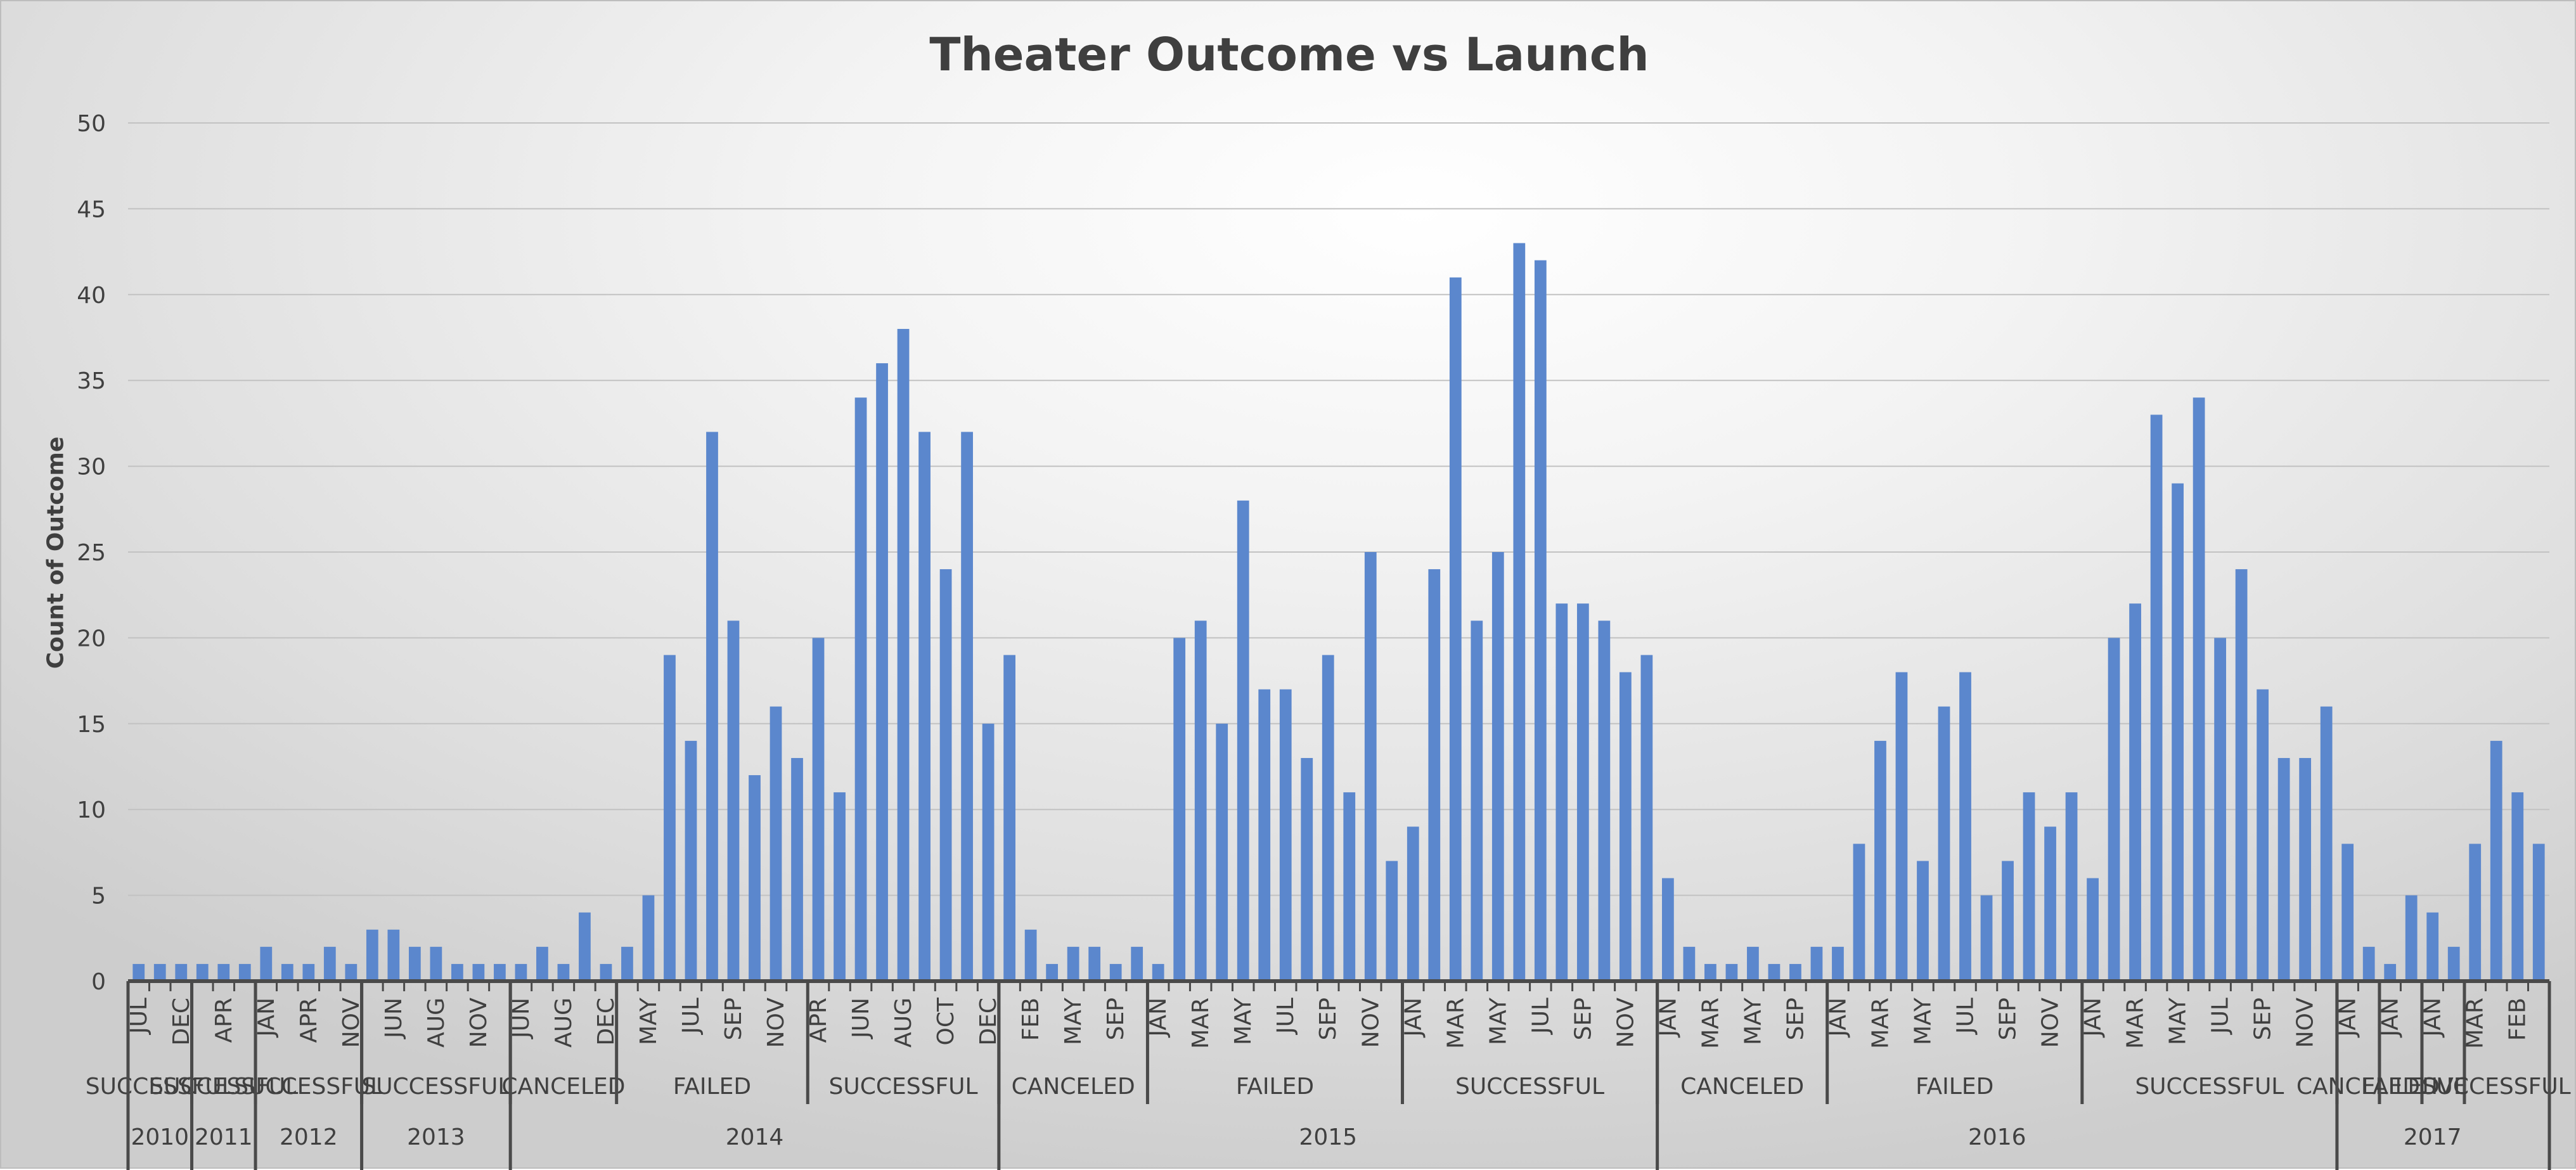 Image resolution: width=2576 pixels, height=1170 pixels. Describe the element at coordinates (1997, 1137) in the screenshot. I see `year-label: 2016` at that location.